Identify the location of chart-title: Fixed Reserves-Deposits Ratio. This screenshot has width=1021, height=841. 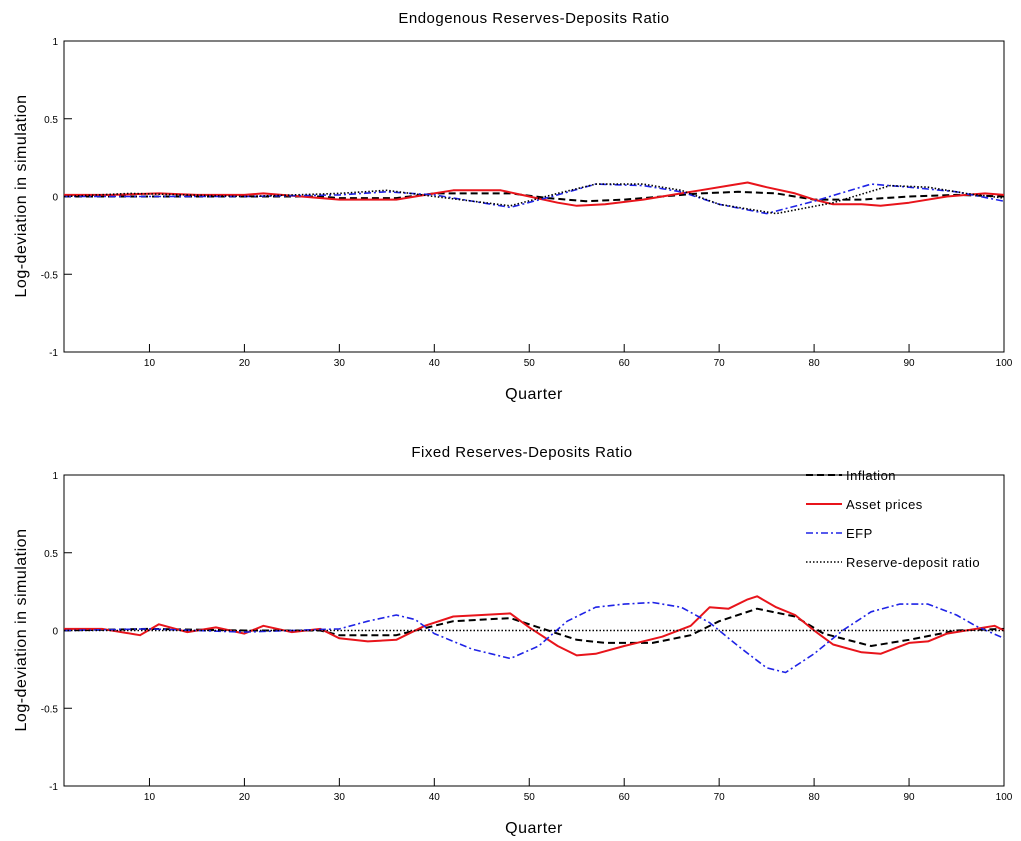
(521, 452).